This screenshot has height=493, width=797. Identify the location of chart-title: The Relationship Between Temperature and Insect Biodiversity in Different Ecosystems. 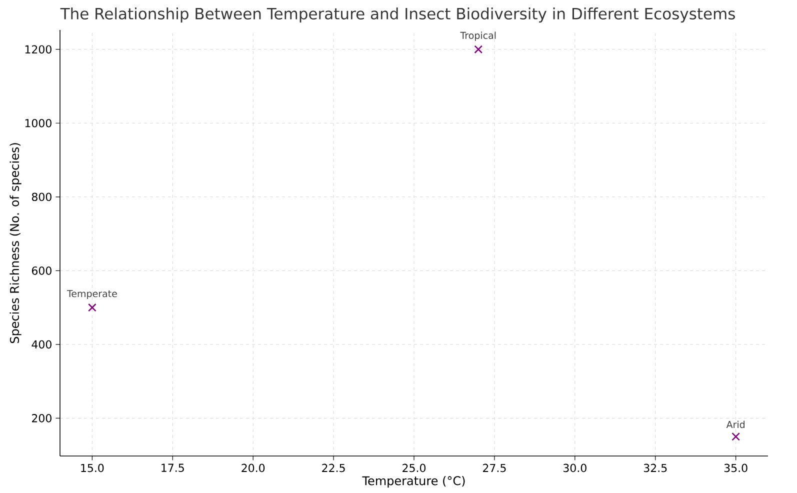
(397, 15).